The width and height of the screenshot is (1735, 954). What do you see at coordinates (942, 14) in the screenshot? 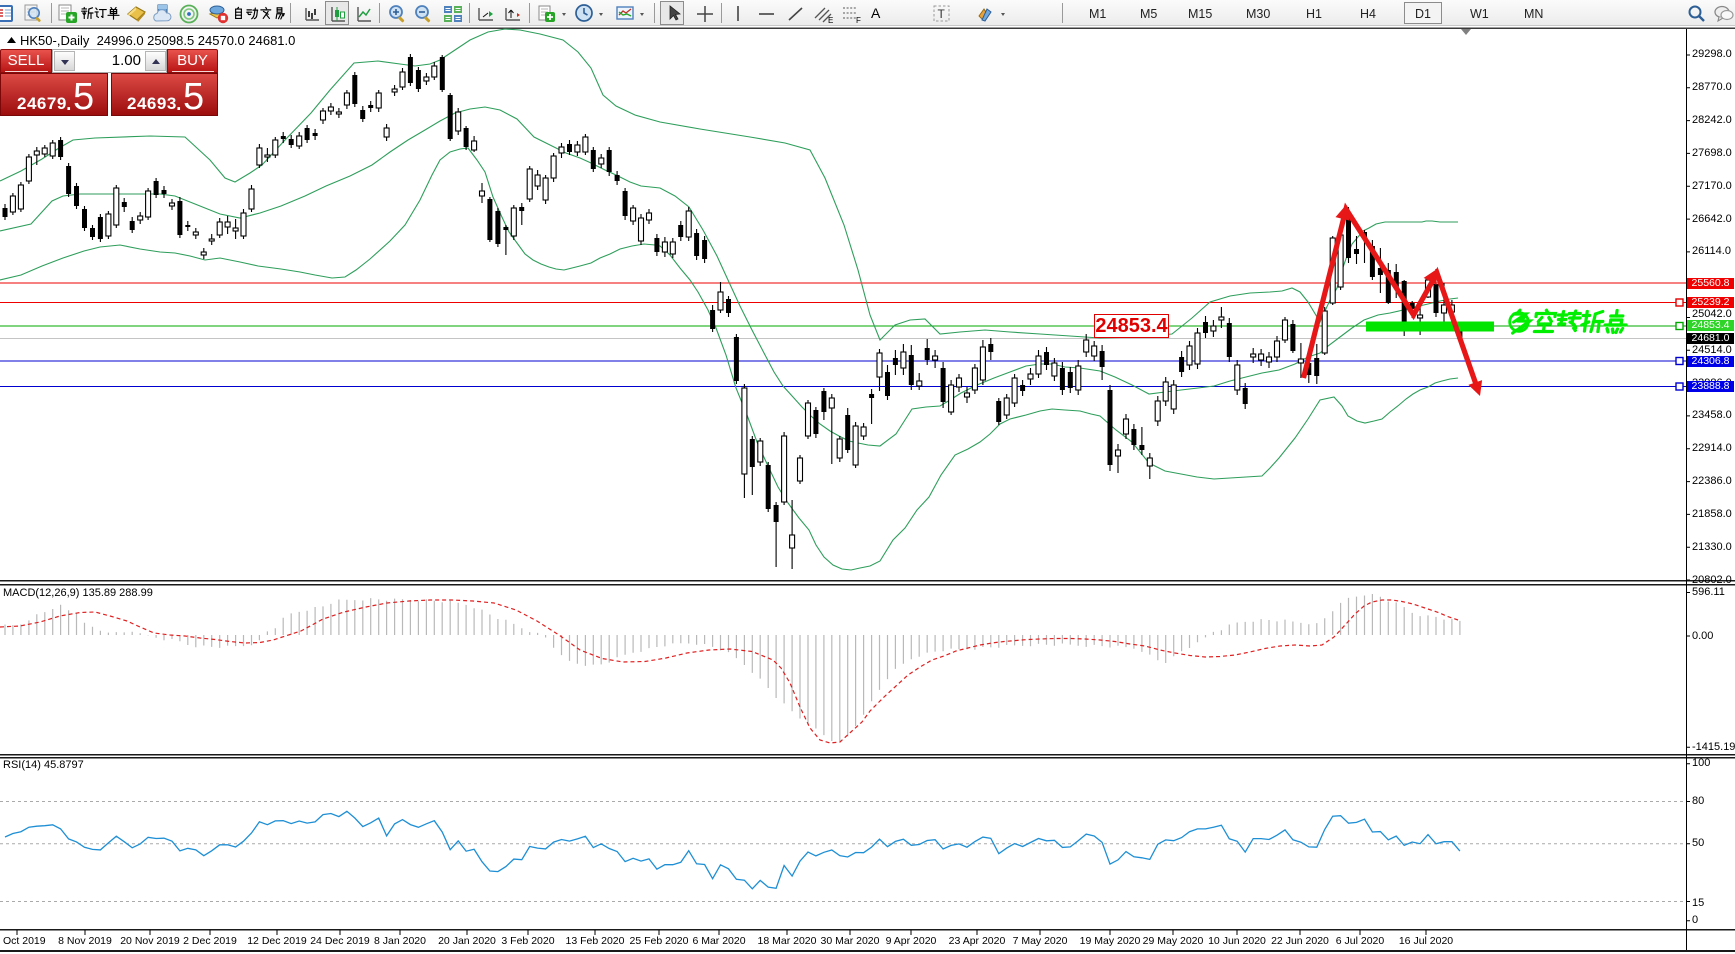
I see `svg-text: T` at bounding box center [942, 14].